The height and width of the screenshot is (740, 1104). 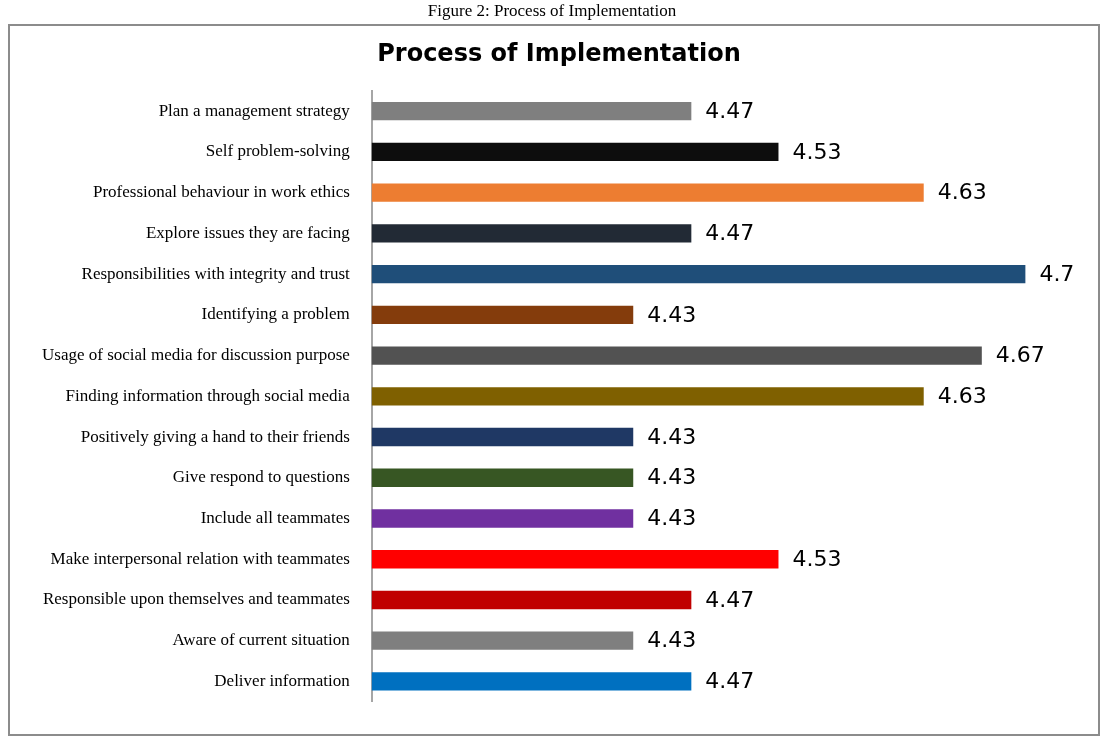 I want to click on y-tick-label: Finding information through social media, so click(x=208, y=395).